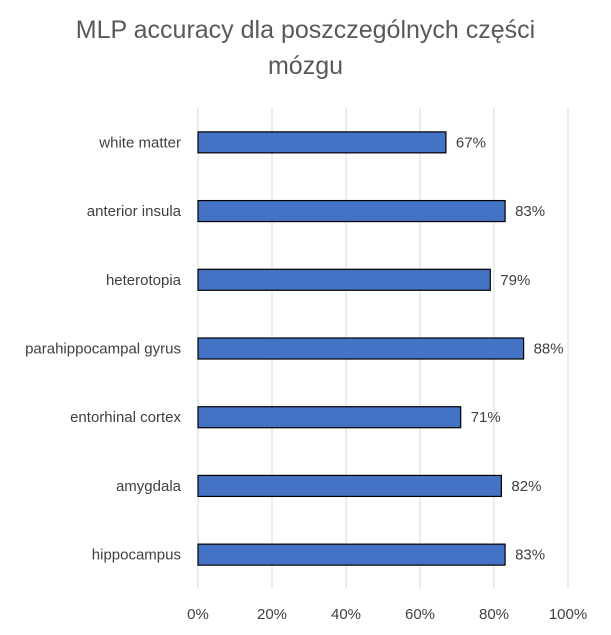 This screenshot has width=611, height=635. Describe the element at coordinates (471, 142) in the screenshot. I see `data-label: 67%` at that location.